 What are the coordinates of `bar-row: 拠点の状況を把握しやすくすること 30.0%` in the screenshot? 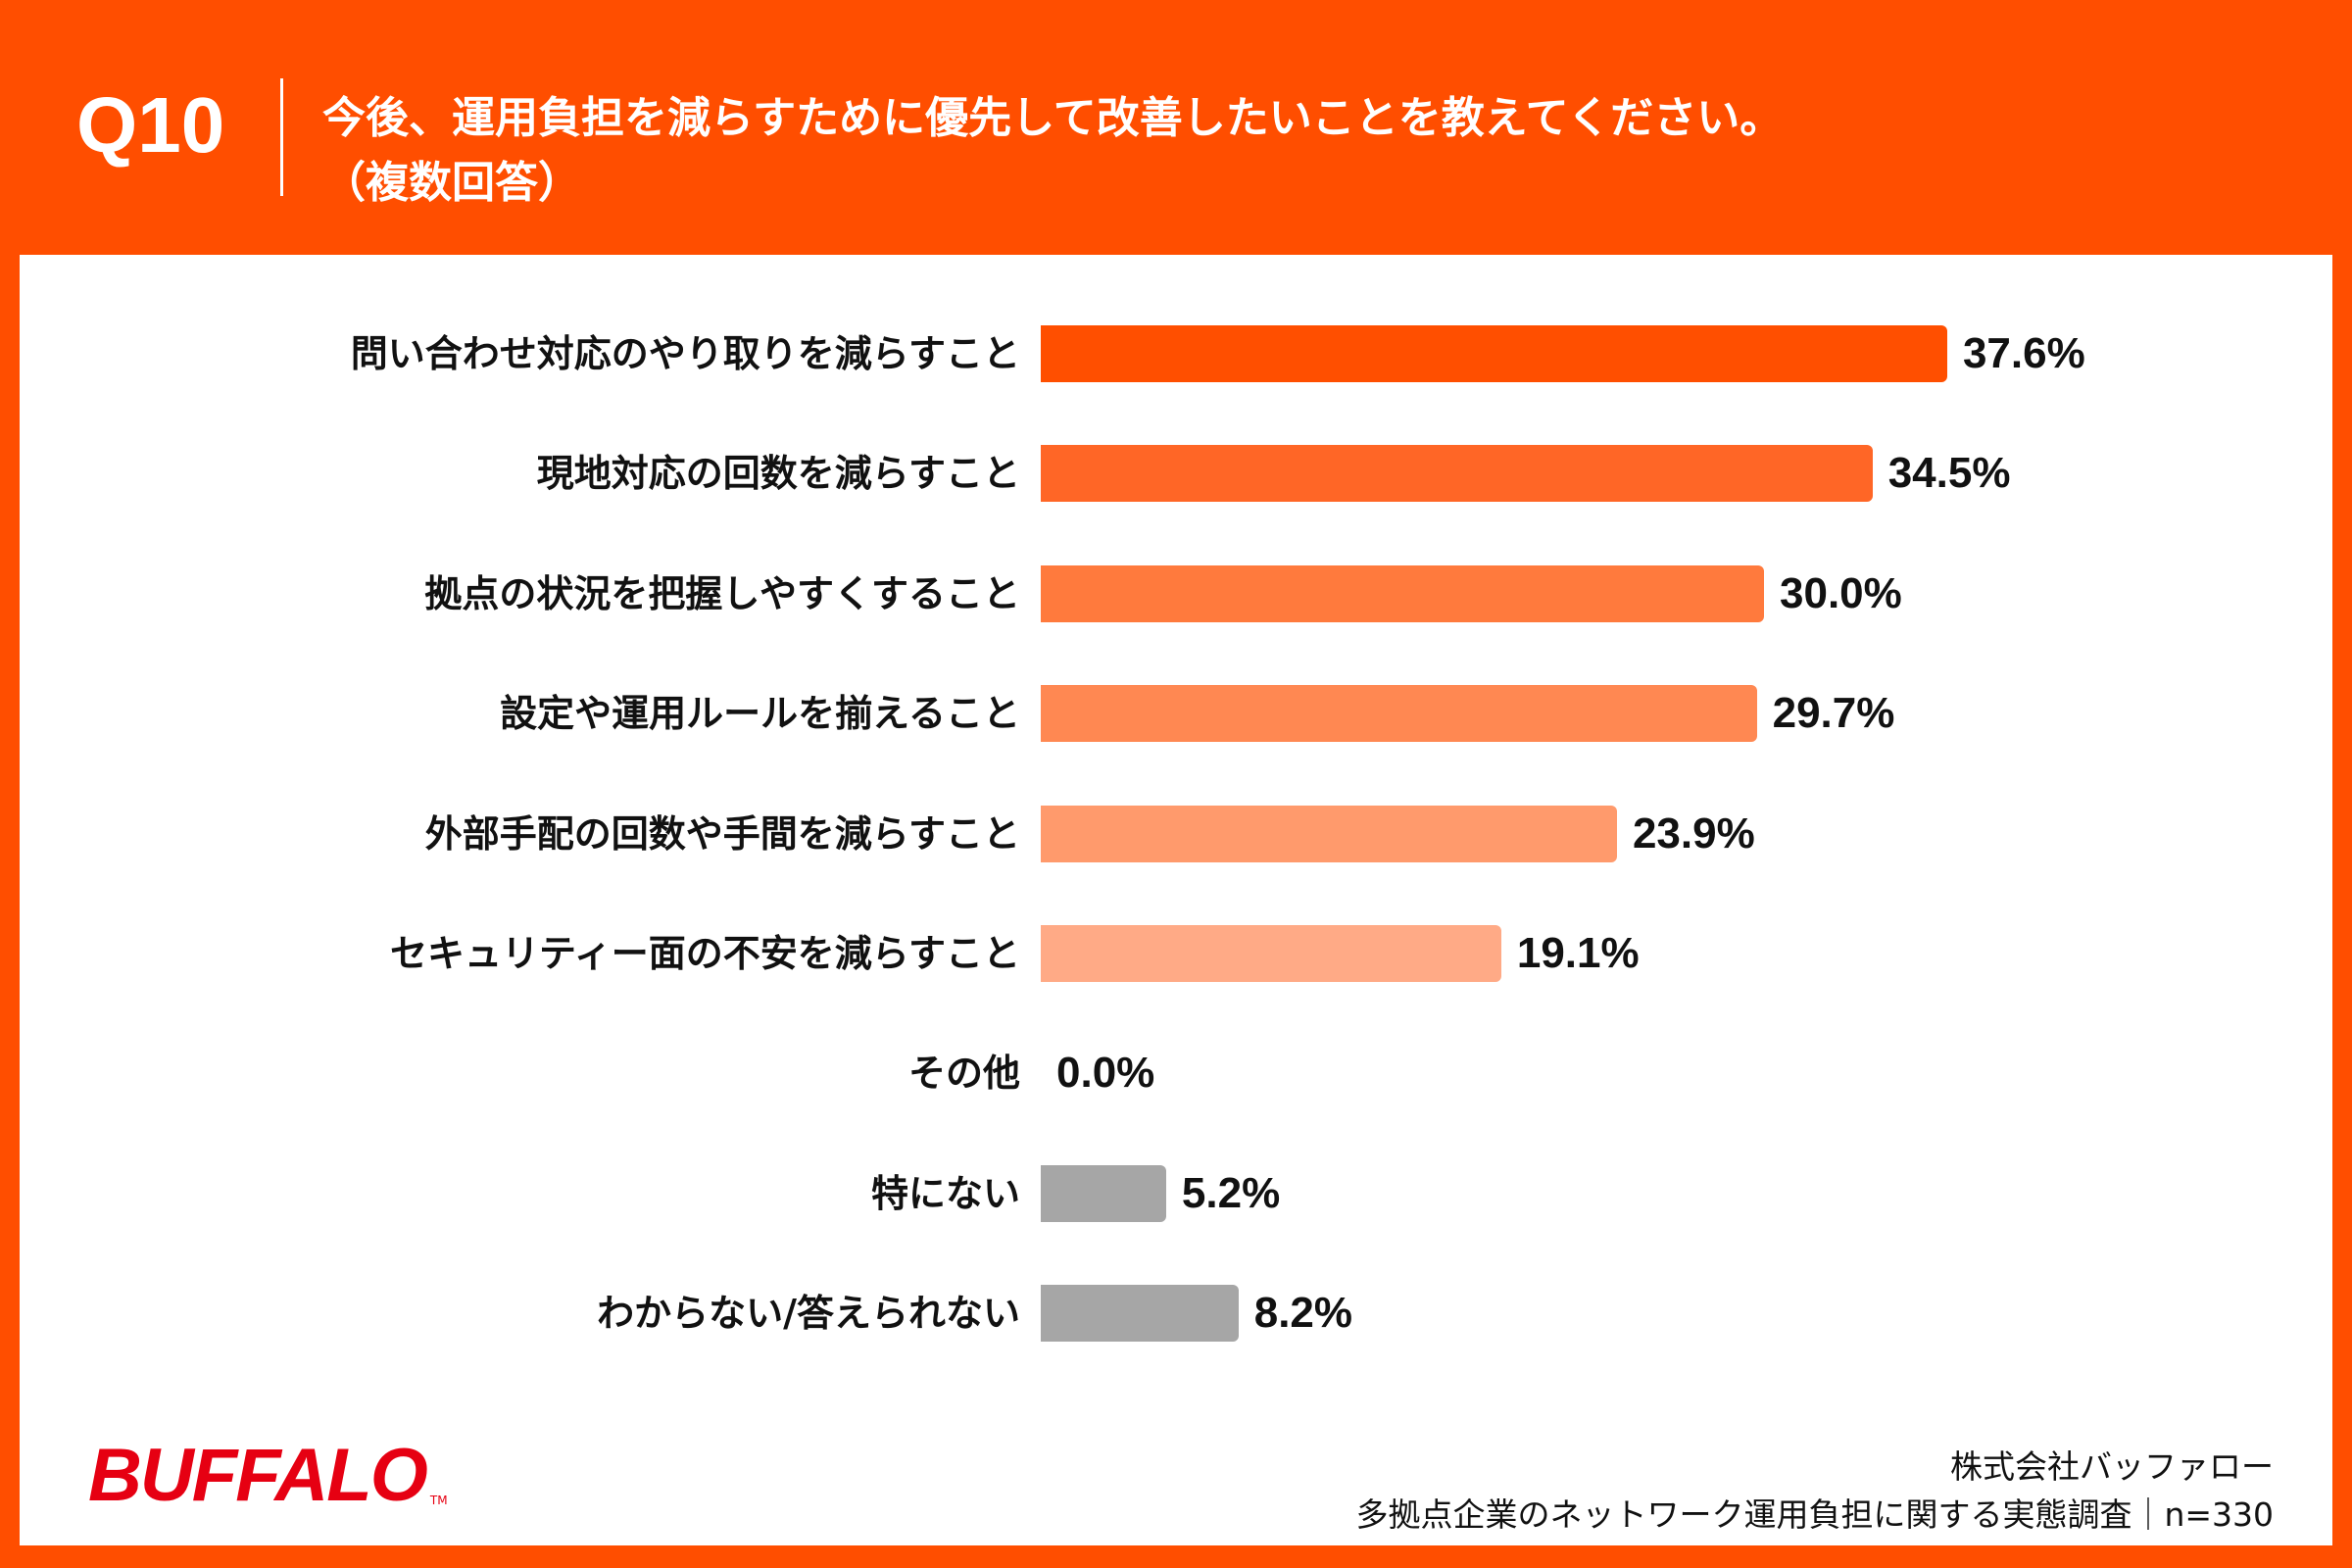 It's located at (1176, 593).